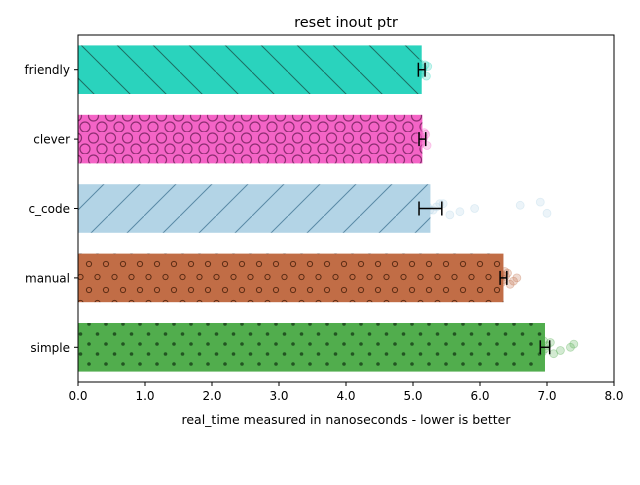  What do you see at coordinates (484, 208) in the screenshot?
I see `error-bars-layer` at bounding box center [484, 208].